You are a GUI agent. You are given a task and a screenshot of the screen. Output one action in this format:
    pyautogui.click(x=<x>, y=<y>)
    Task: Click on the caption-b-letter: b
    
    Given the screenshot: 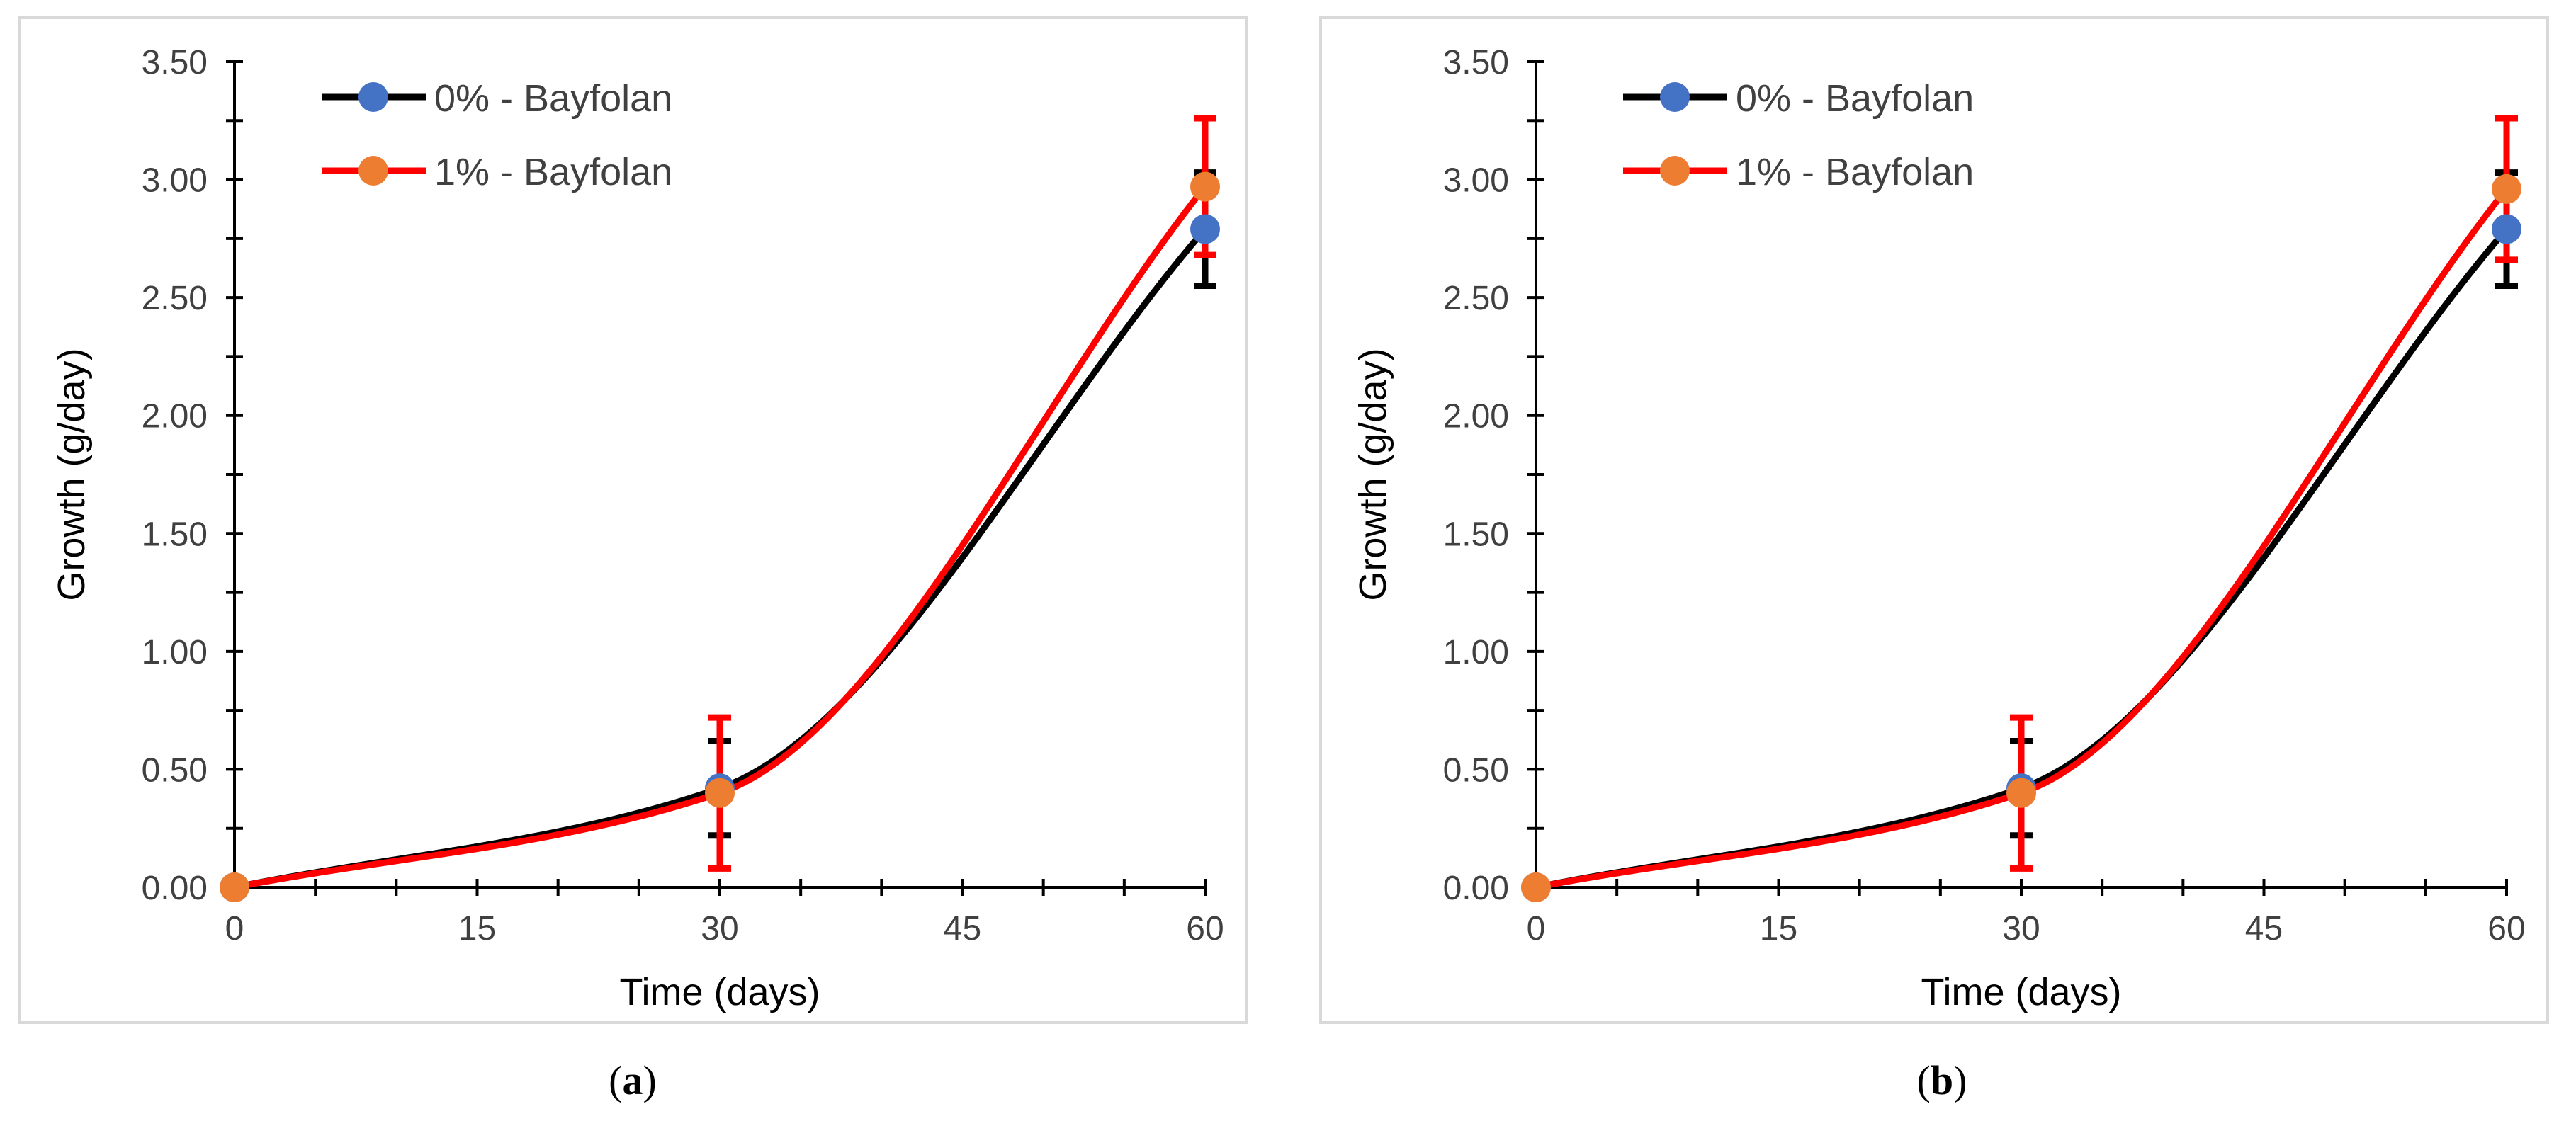 What is the action you would take?
    pyautogui.click(x=1942, y=1080)
    